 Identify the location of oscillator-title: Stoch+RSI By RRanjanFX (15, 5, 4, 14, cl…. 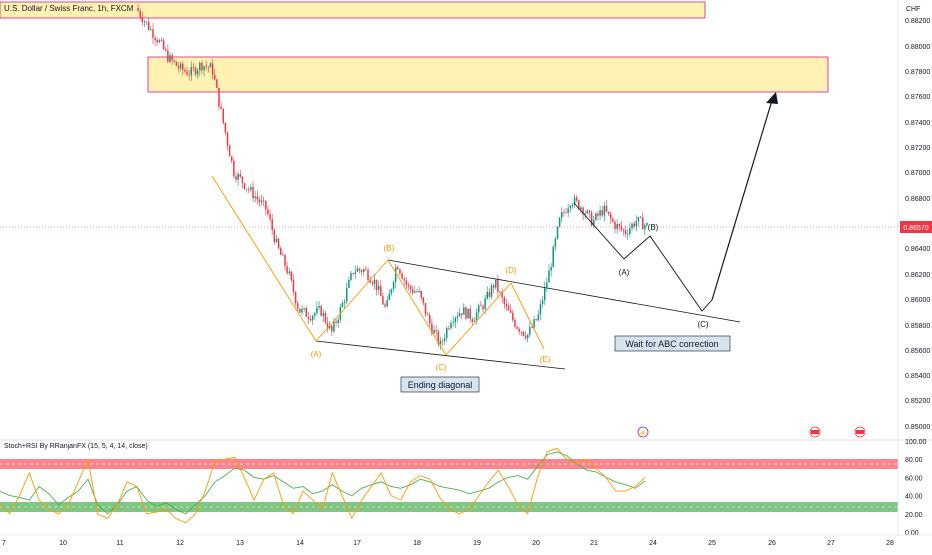
(76, 446).